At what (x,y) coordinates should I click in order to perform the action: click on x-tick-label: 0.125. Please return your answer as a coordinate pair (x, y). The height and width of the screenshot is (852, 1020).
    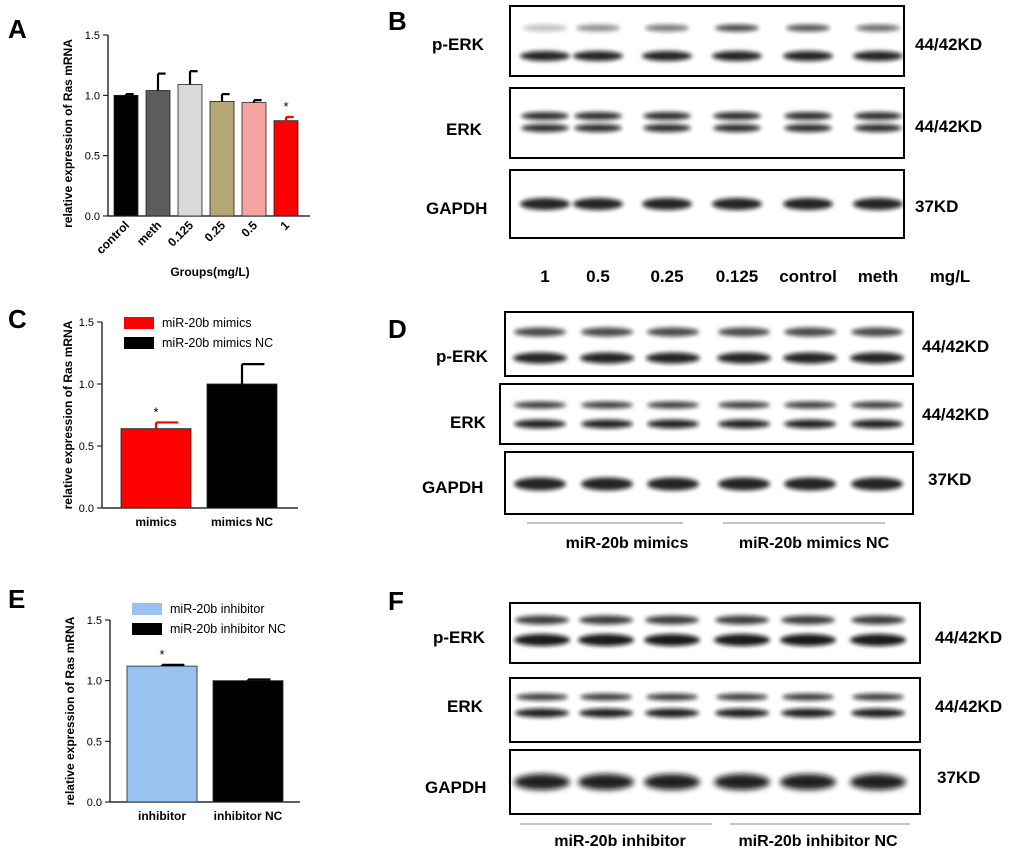
    Looking at the image, I should click on (180, 233).